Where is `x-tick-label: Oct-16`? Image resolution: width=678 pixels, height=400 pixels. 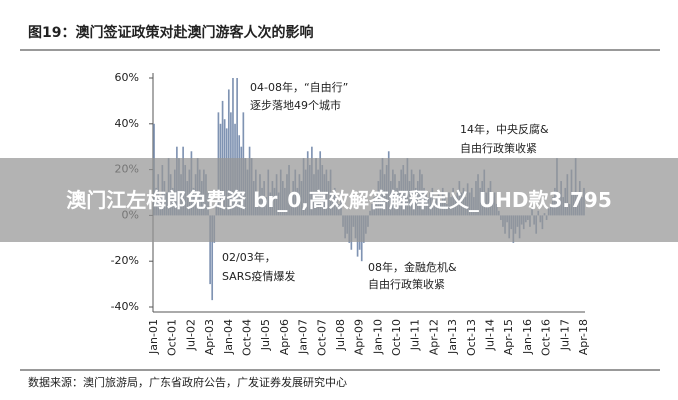 x-tick-label: Oct-16 is located at coordinates (546, 337).